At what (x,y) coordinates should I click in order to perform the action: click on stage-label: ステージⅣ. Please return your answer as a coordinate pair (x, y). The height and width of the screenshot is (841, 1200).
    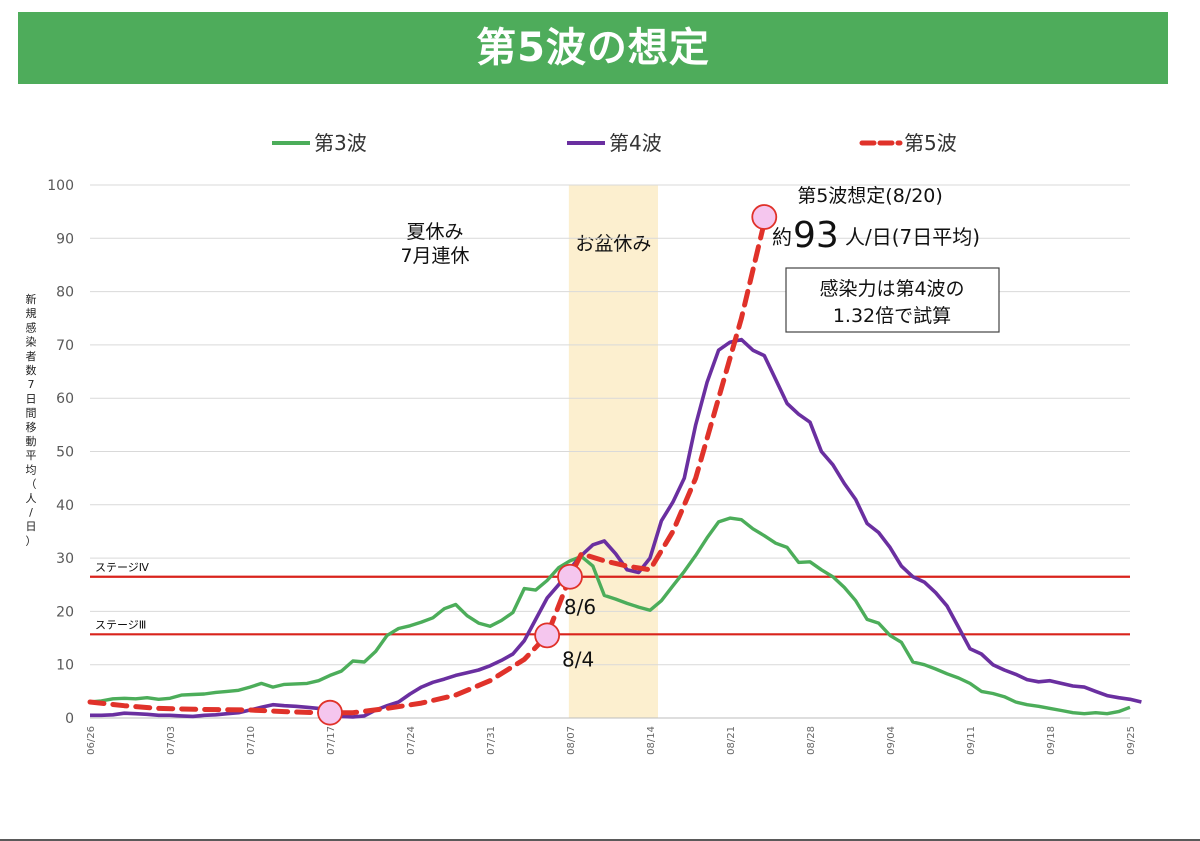
    Looking at the image, I should click on (122, 567).